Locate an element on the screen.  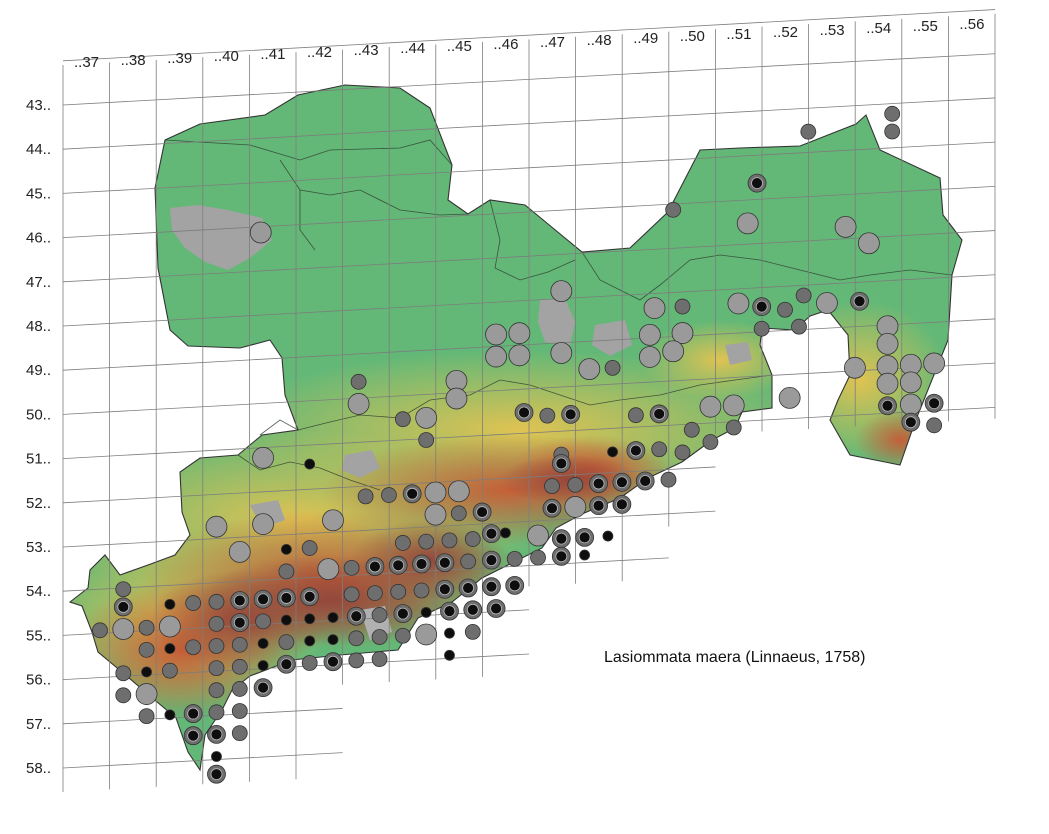
column-label: ..53 is located at coordinates (832, 30).